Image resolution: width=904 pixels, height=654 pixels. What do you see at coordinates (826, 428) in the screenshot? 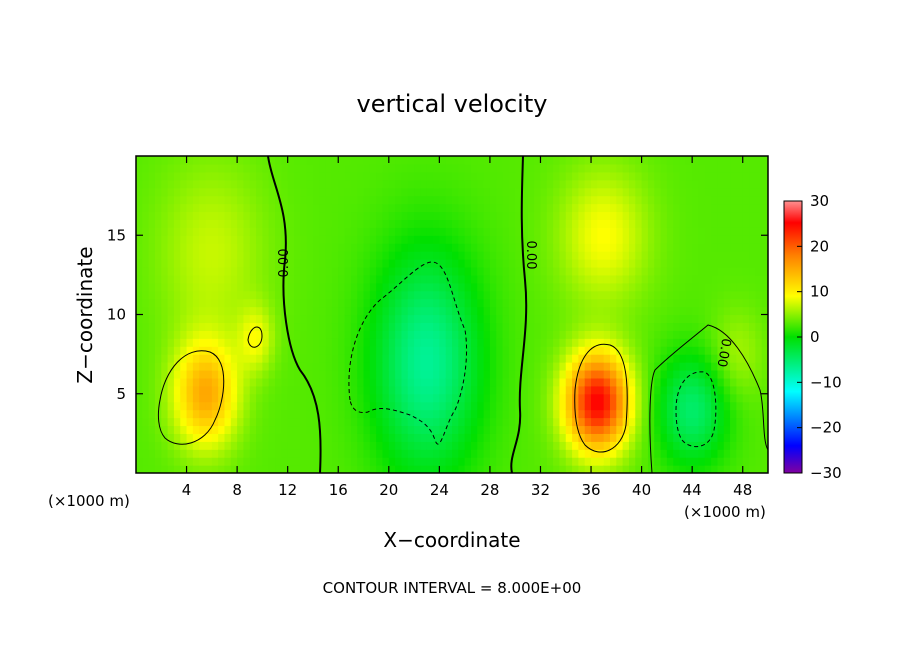
I see `colorbar-tick-label: −20` at bounding box center [826, 428].